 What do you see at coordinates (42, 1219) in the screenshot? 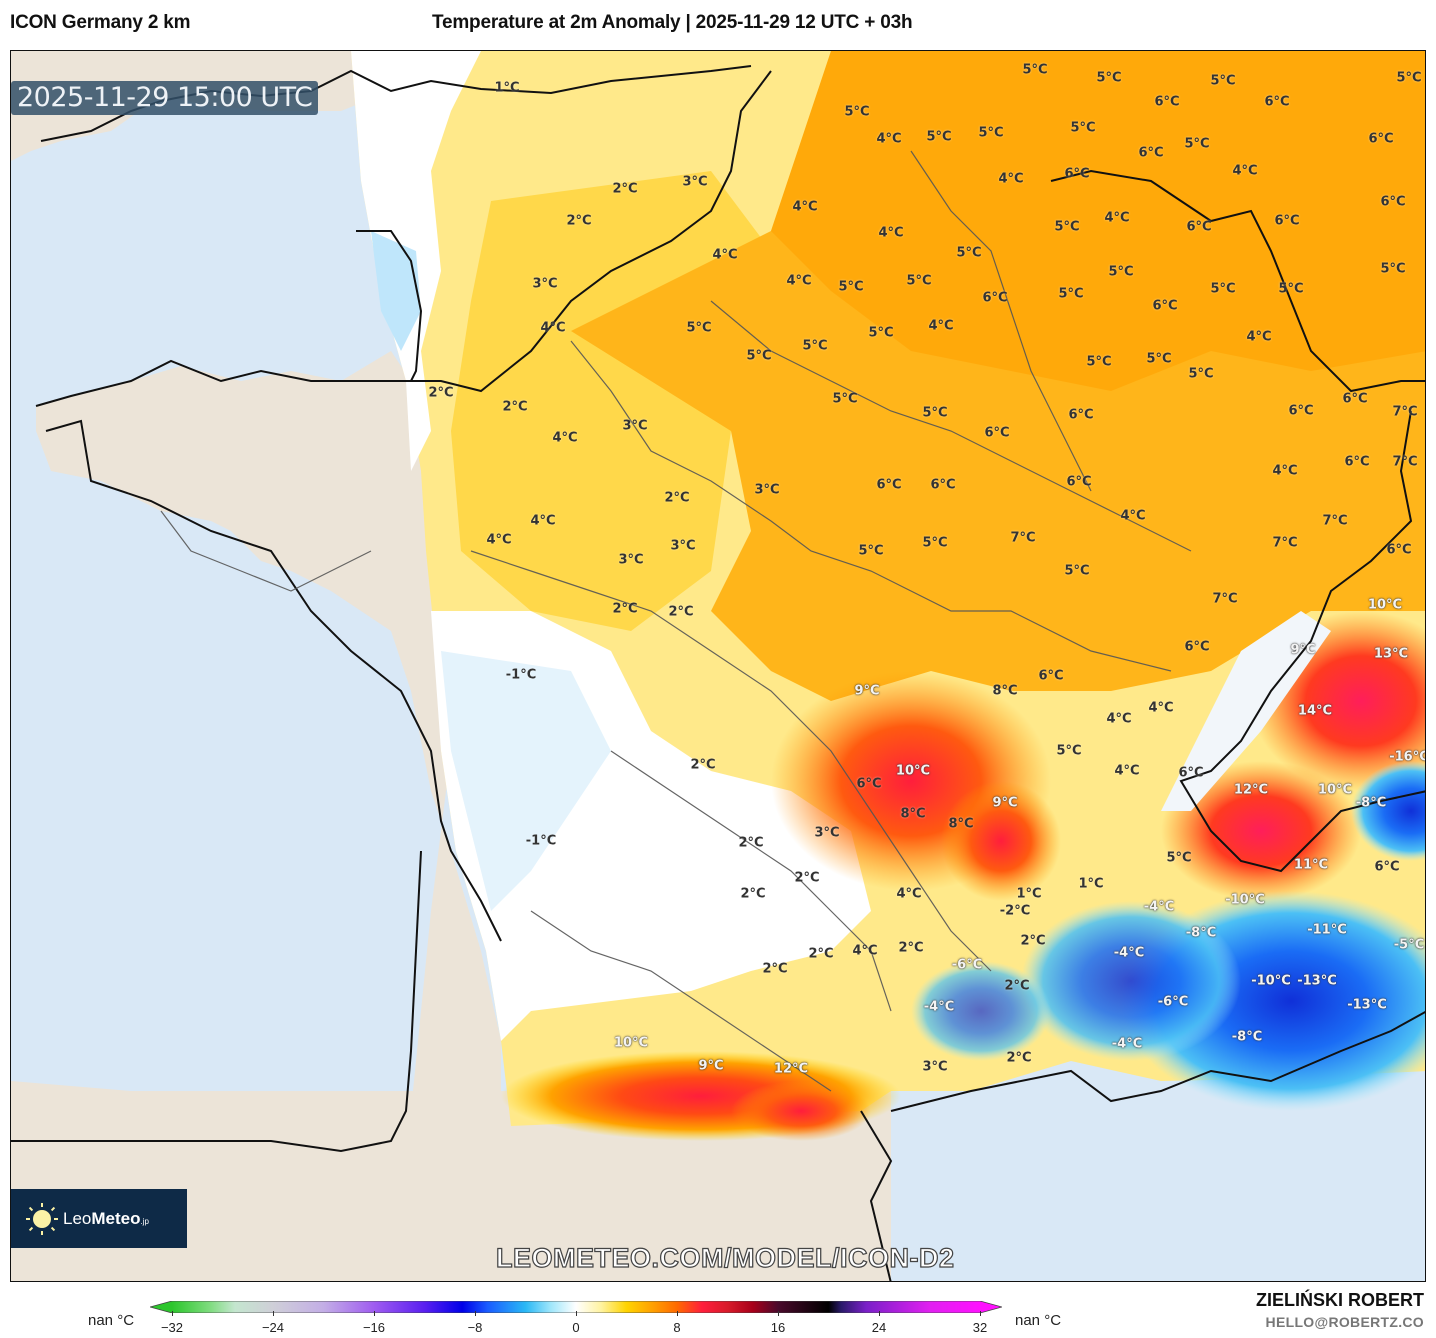
I see `sun-icon` at bounding box center [42, 1219].